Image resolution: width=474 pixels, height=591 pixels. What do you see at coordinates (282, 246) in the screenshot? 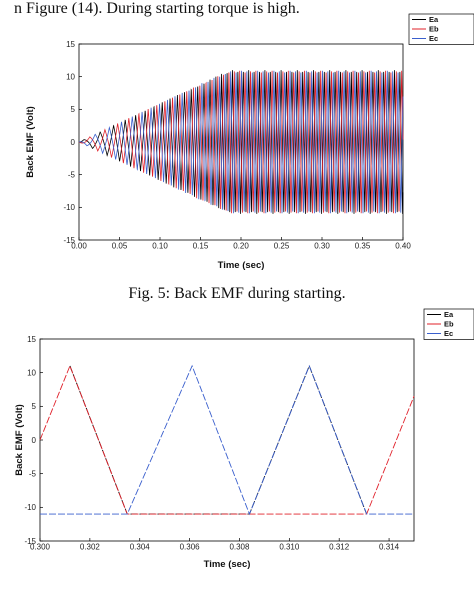
I see `x-tick-label: 0.25` at bounding box center [282, 246].